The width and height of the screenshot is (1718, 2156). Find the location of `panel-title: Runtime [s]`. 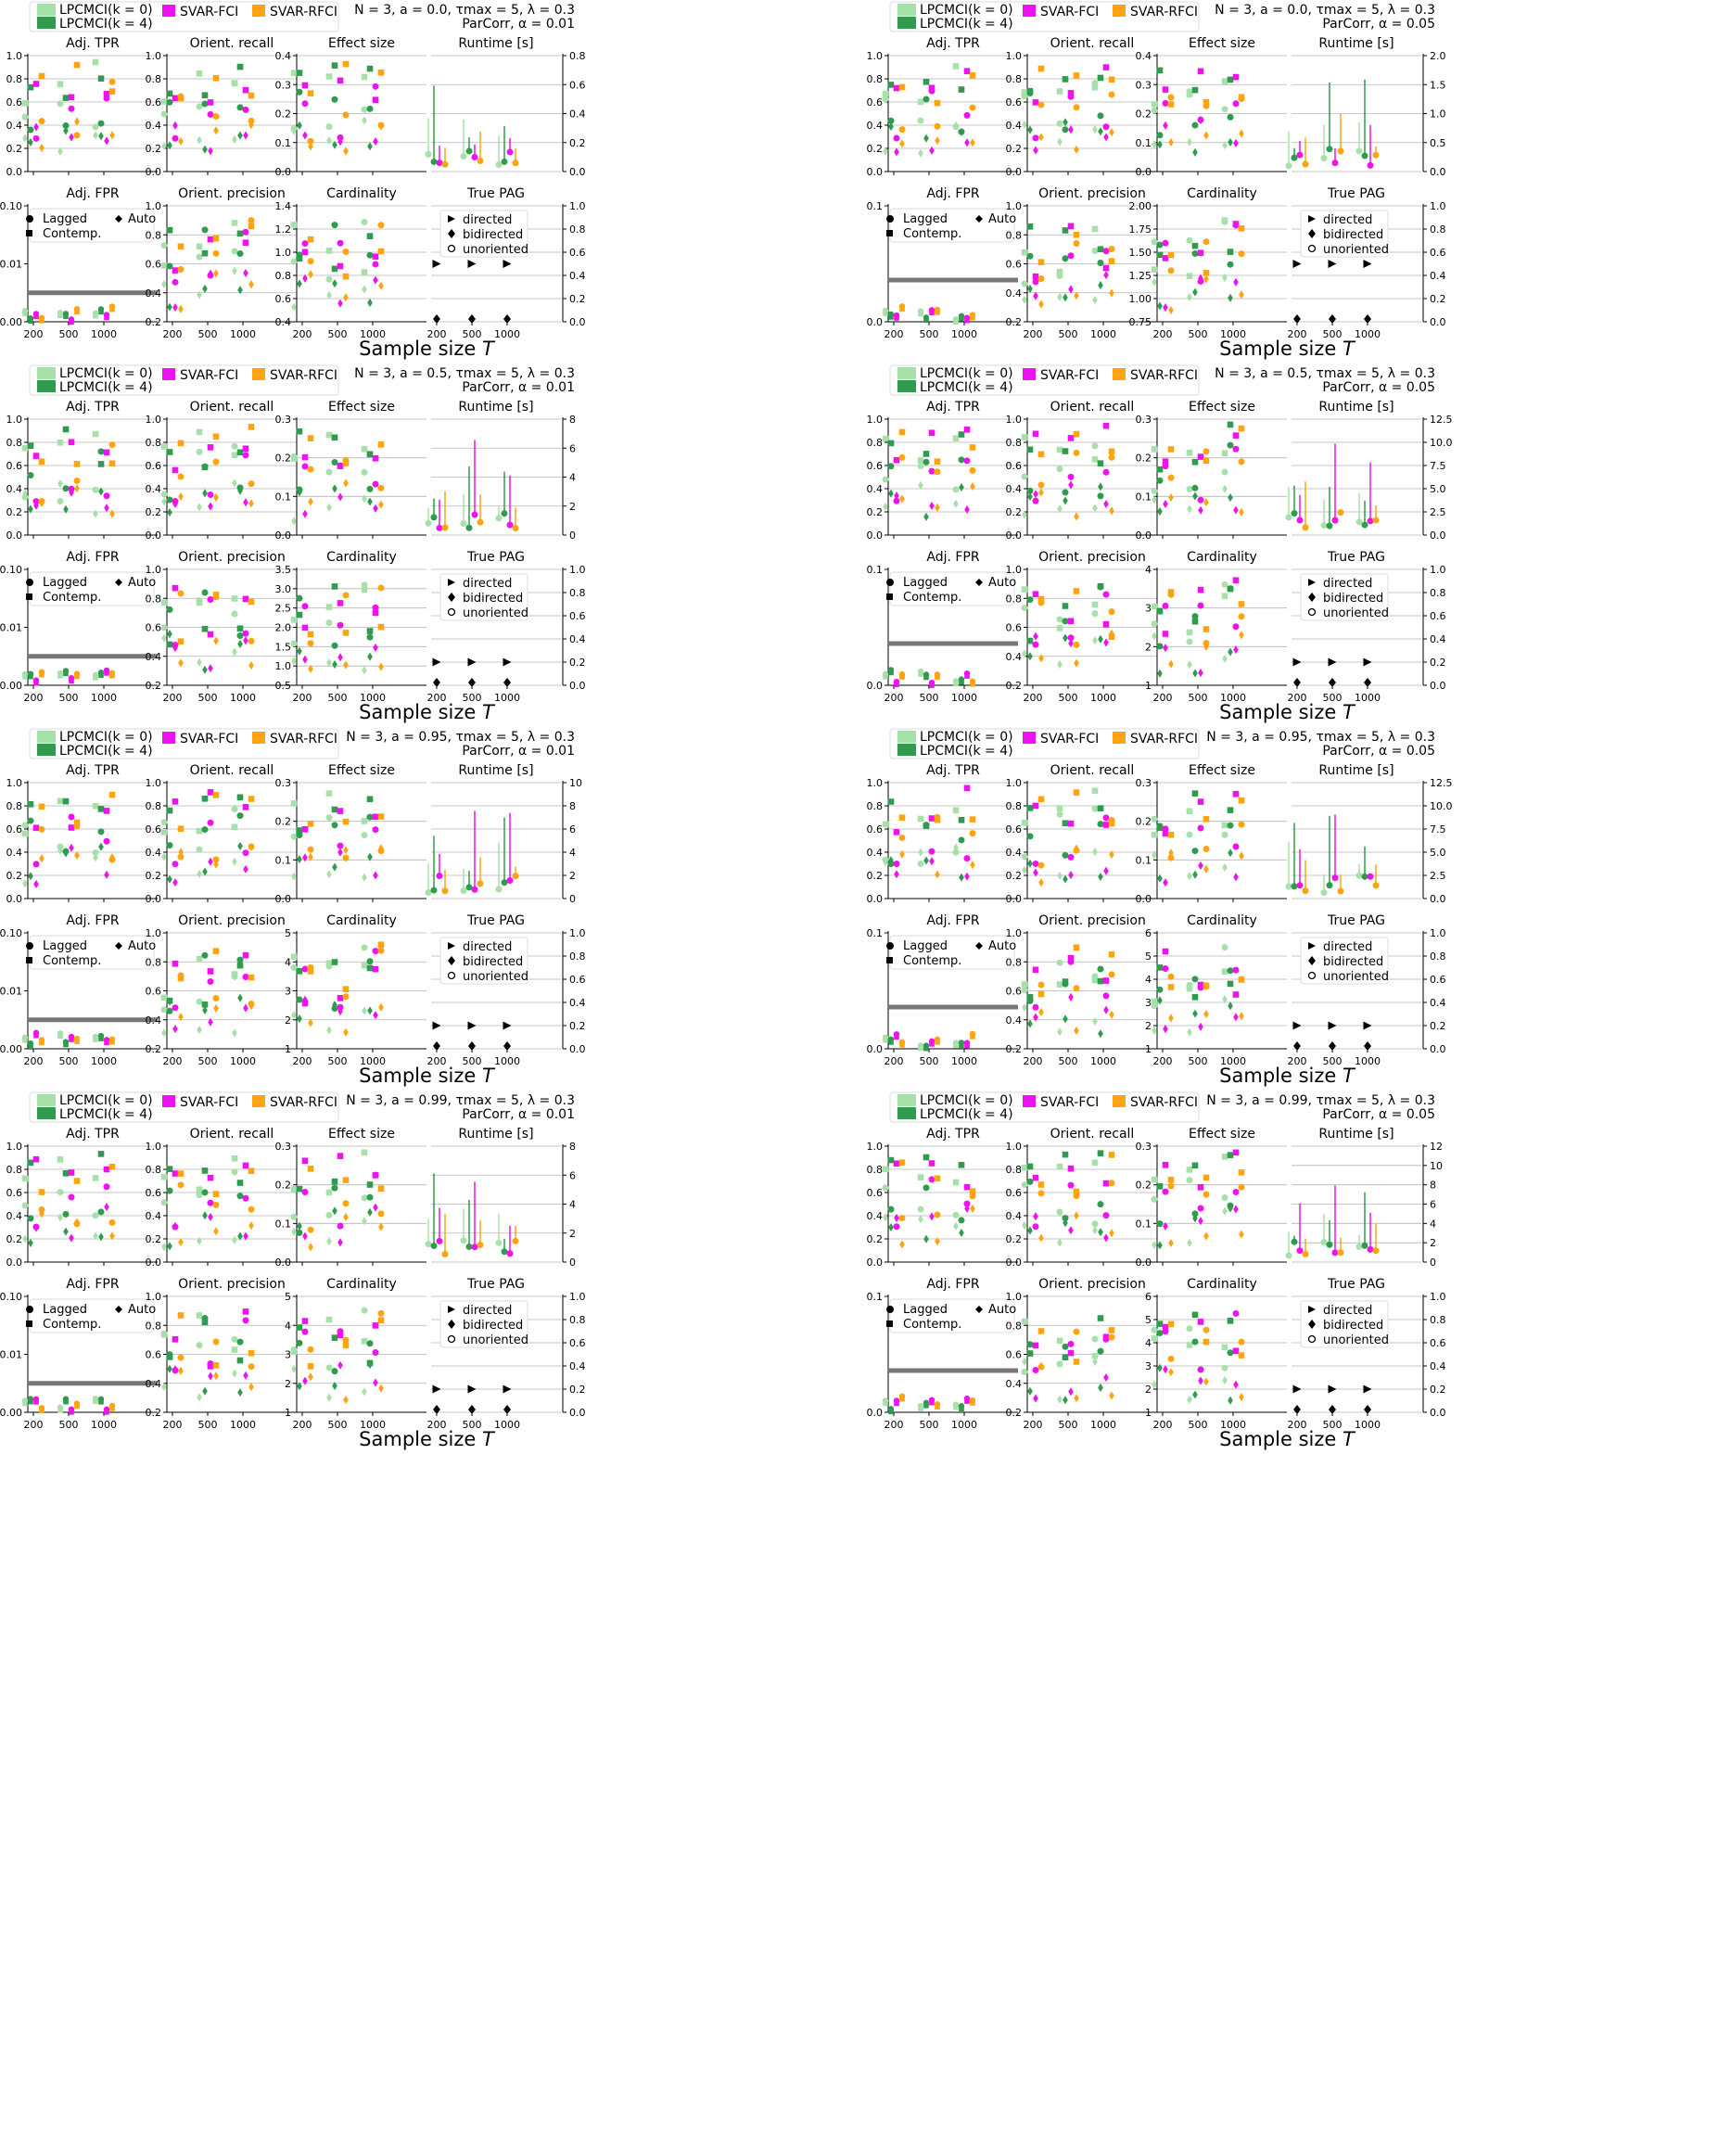

panel-title: Runtime [s] is located at coordinates (1355, 771).